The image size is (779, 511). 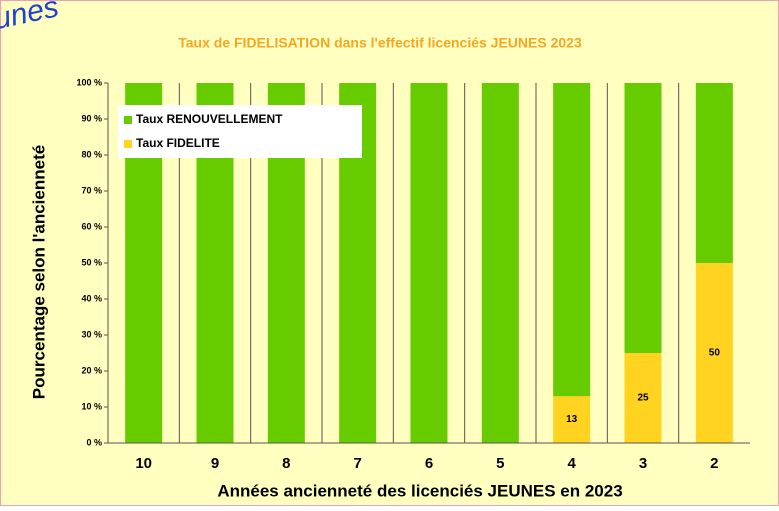 I want to click on y-tick-label: 30 %, so click(x=91, y=334).